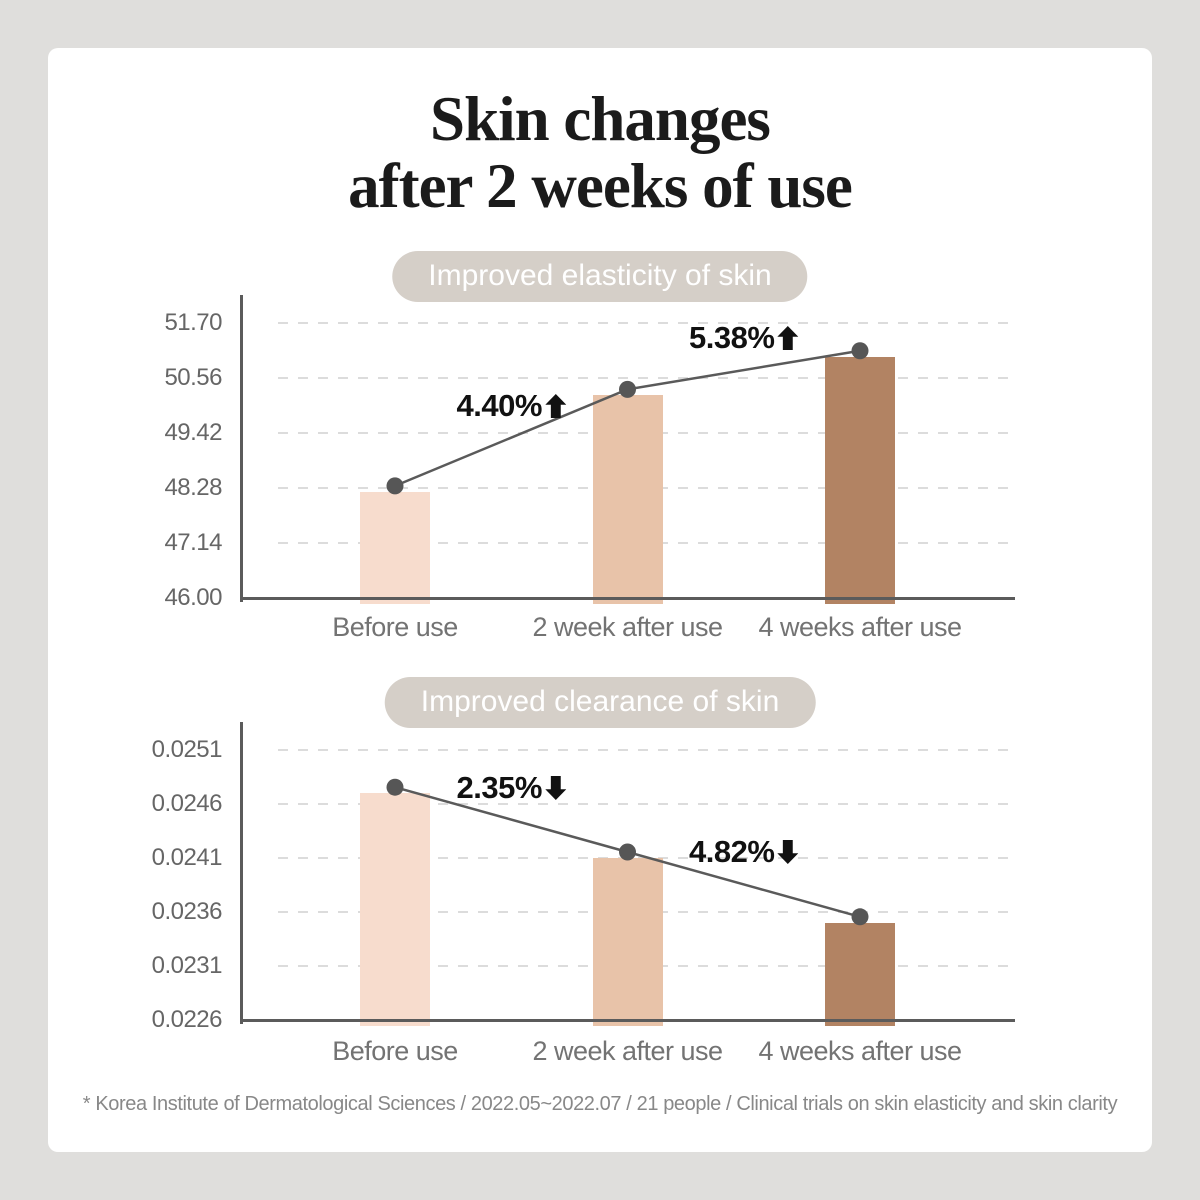  I want to click on y-tick-label: 0.0226, so click(187, 1019).